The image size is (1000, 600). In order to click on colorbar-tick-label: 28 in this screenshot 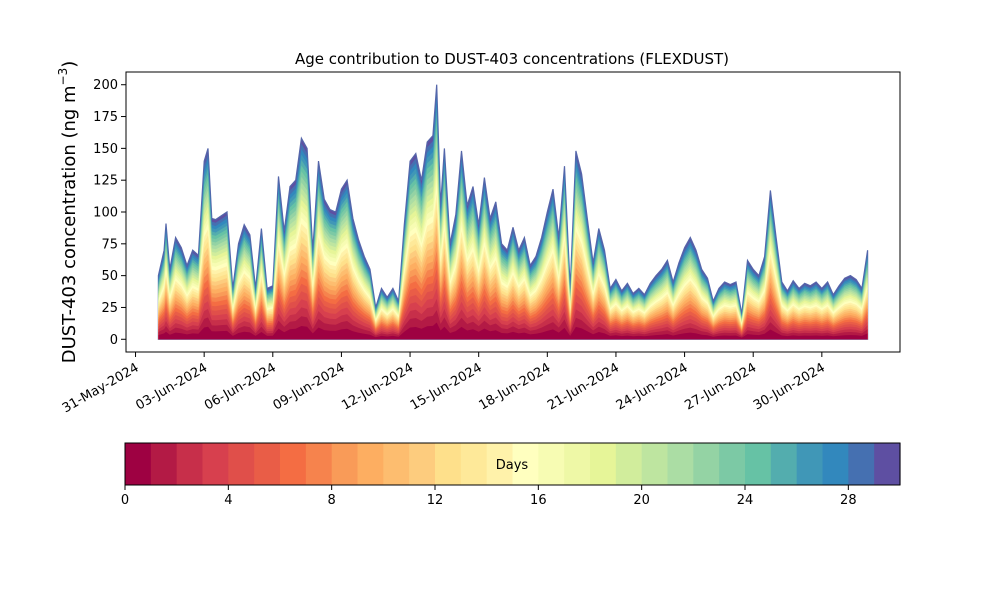, I will do `click(848, 500)`.